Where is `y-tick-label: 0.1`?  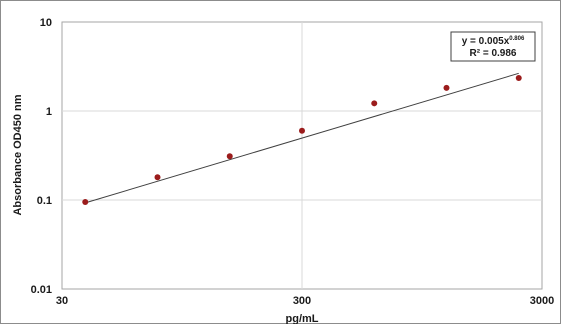 y-tick-label: 0.1 is located at coordinates (44, 201).